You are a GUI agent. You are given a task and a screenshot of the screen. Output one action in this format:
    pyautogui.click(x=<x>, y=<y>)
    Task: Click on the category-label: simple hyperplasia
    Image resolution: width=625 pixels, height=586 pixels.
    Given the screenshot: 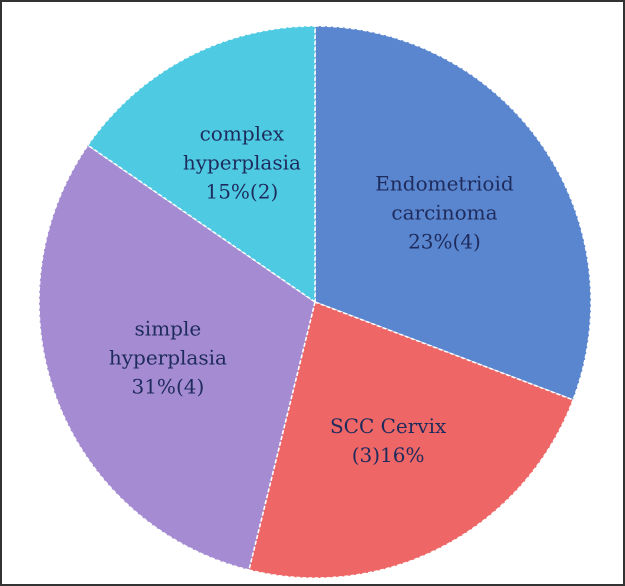 What is the action you would take?
    pyautogui.click(x=167, y=343)
    